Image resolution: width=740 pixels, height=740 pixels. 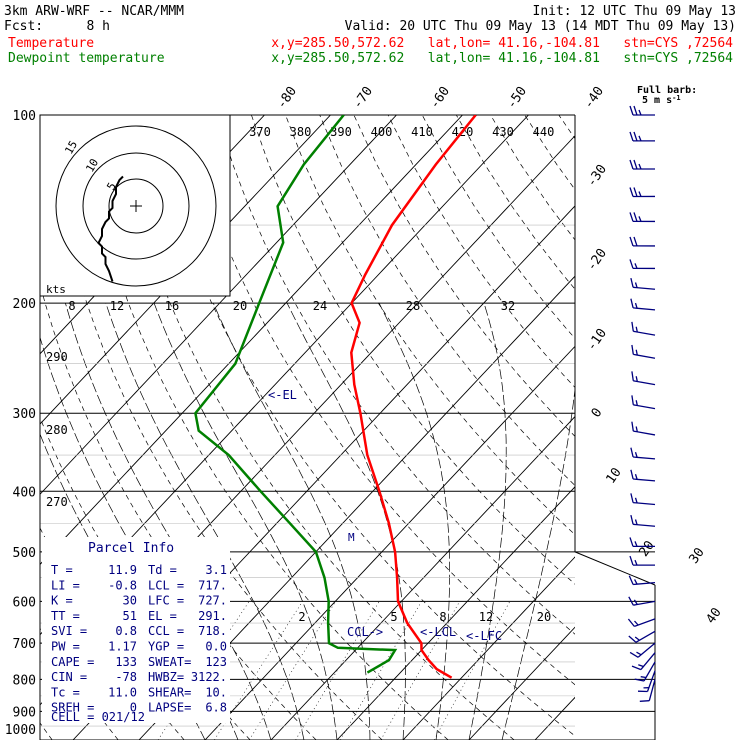 What do you see at coordinates (635, 11) in the screenshot?
I see `init-time: Init: 12 UTC Thu 09 May 13` at bounding box center [635, 11].